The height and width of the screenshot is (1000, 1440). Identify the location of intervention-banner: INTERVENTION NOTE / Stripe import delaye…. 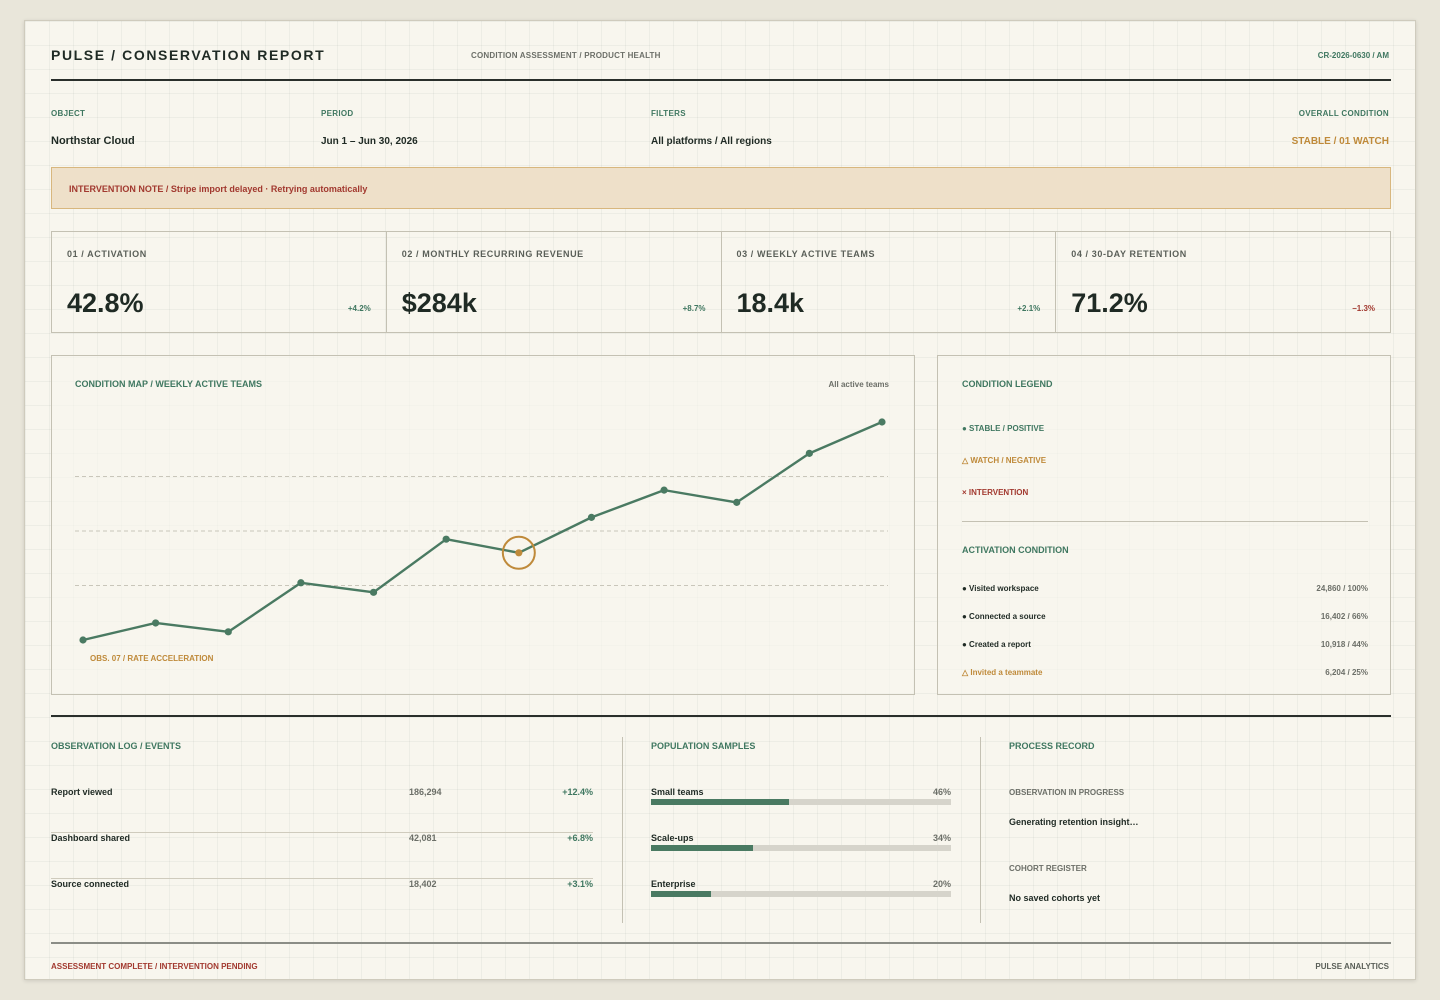
(721, 188).